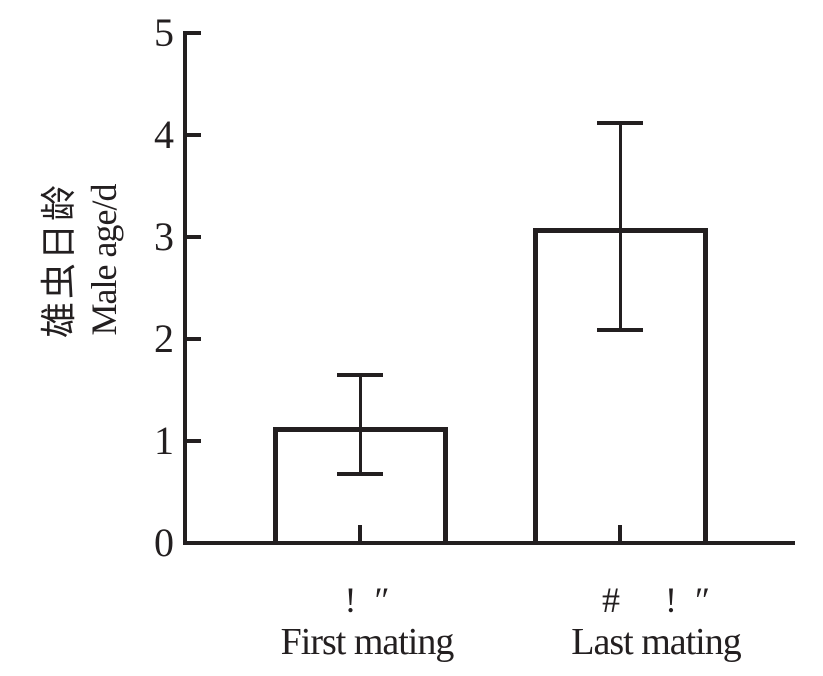 This screenshot has height=676, width=823. What do you see at coordinates (164, 134) in the screenshot?
I see `y-tick-label: 4` at bounding box center [164, 134].